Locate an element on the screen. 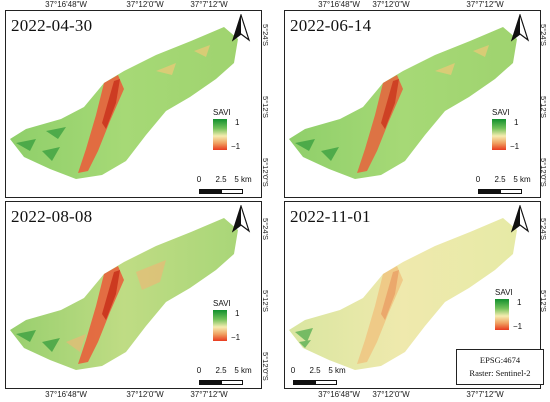 This screenshot has width=550, height=402. lon-label-bottom-right-1: 37°16'48"W is located at coordinates (339, 394).